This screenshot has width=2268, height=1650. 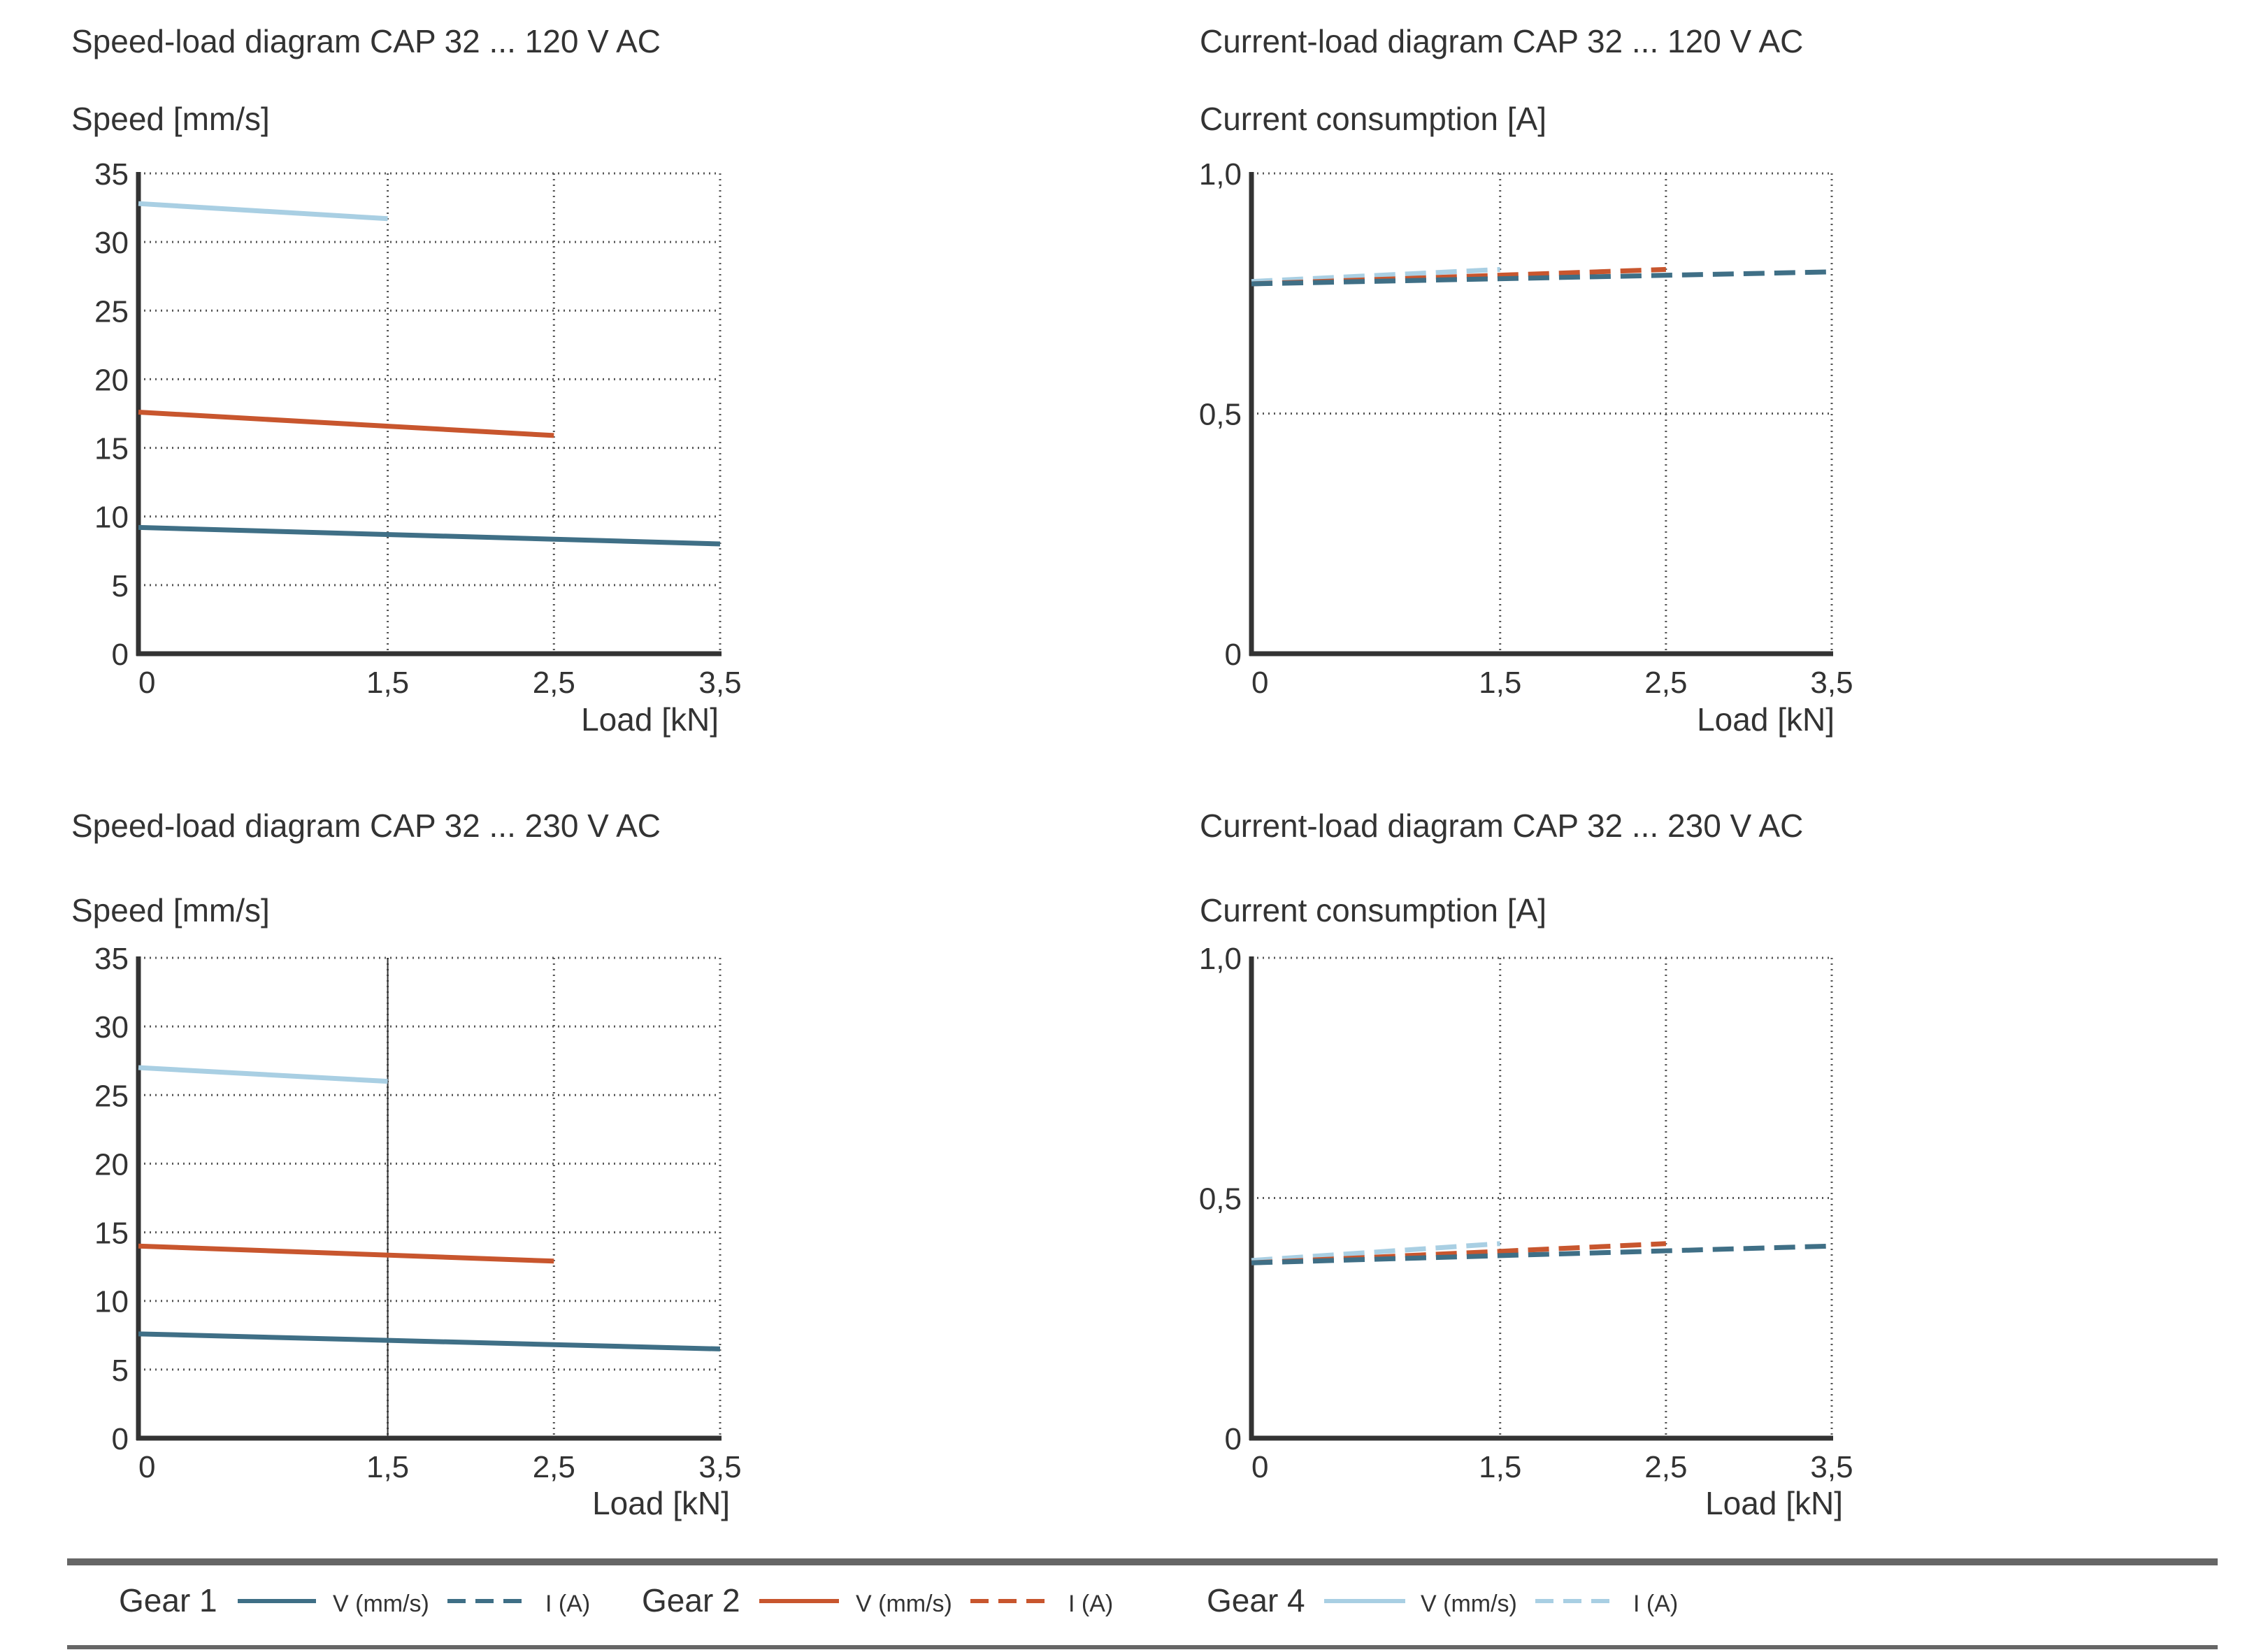 I want to click on chart-title: Current-load diagram CAP 32 ... 230 V AC, so click(x=1501, y=826).